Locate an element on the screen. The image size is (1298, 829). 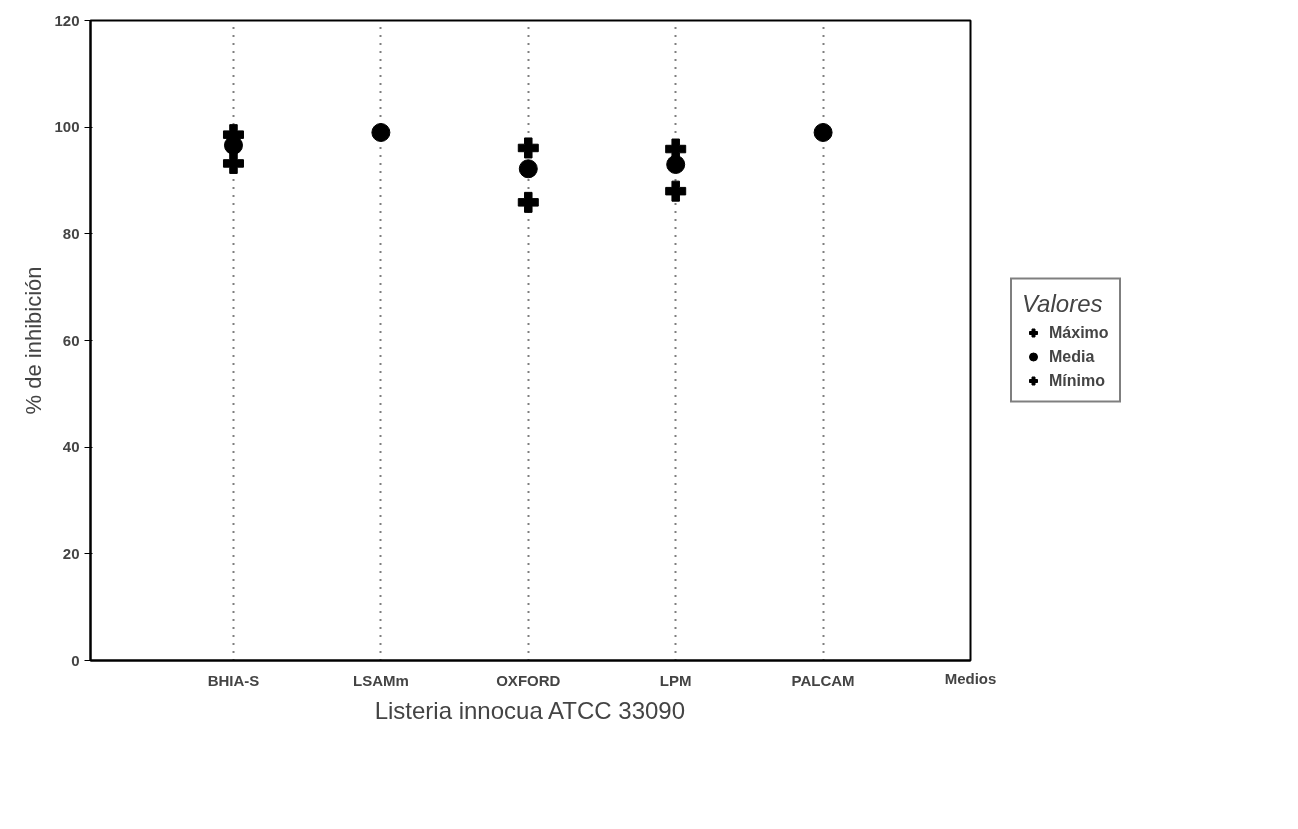
y-tick-label: 40 is located at coordinates (71, 447).